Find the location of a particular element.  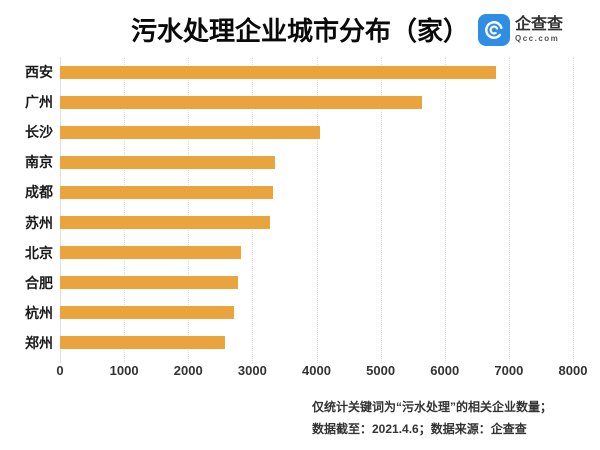

x-axis-tick: 4000 is located at coordinates (316, 370).